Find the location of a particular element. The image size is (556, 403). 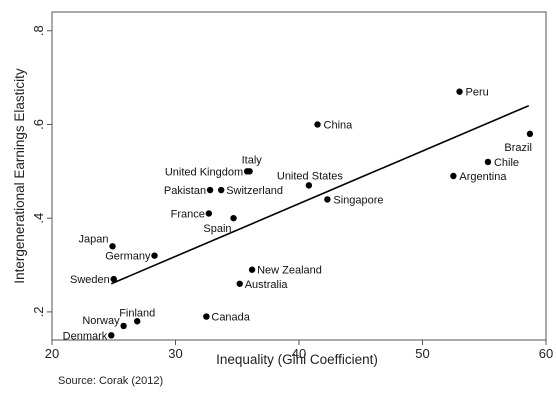

point-china is located at coordinates (317, 124).